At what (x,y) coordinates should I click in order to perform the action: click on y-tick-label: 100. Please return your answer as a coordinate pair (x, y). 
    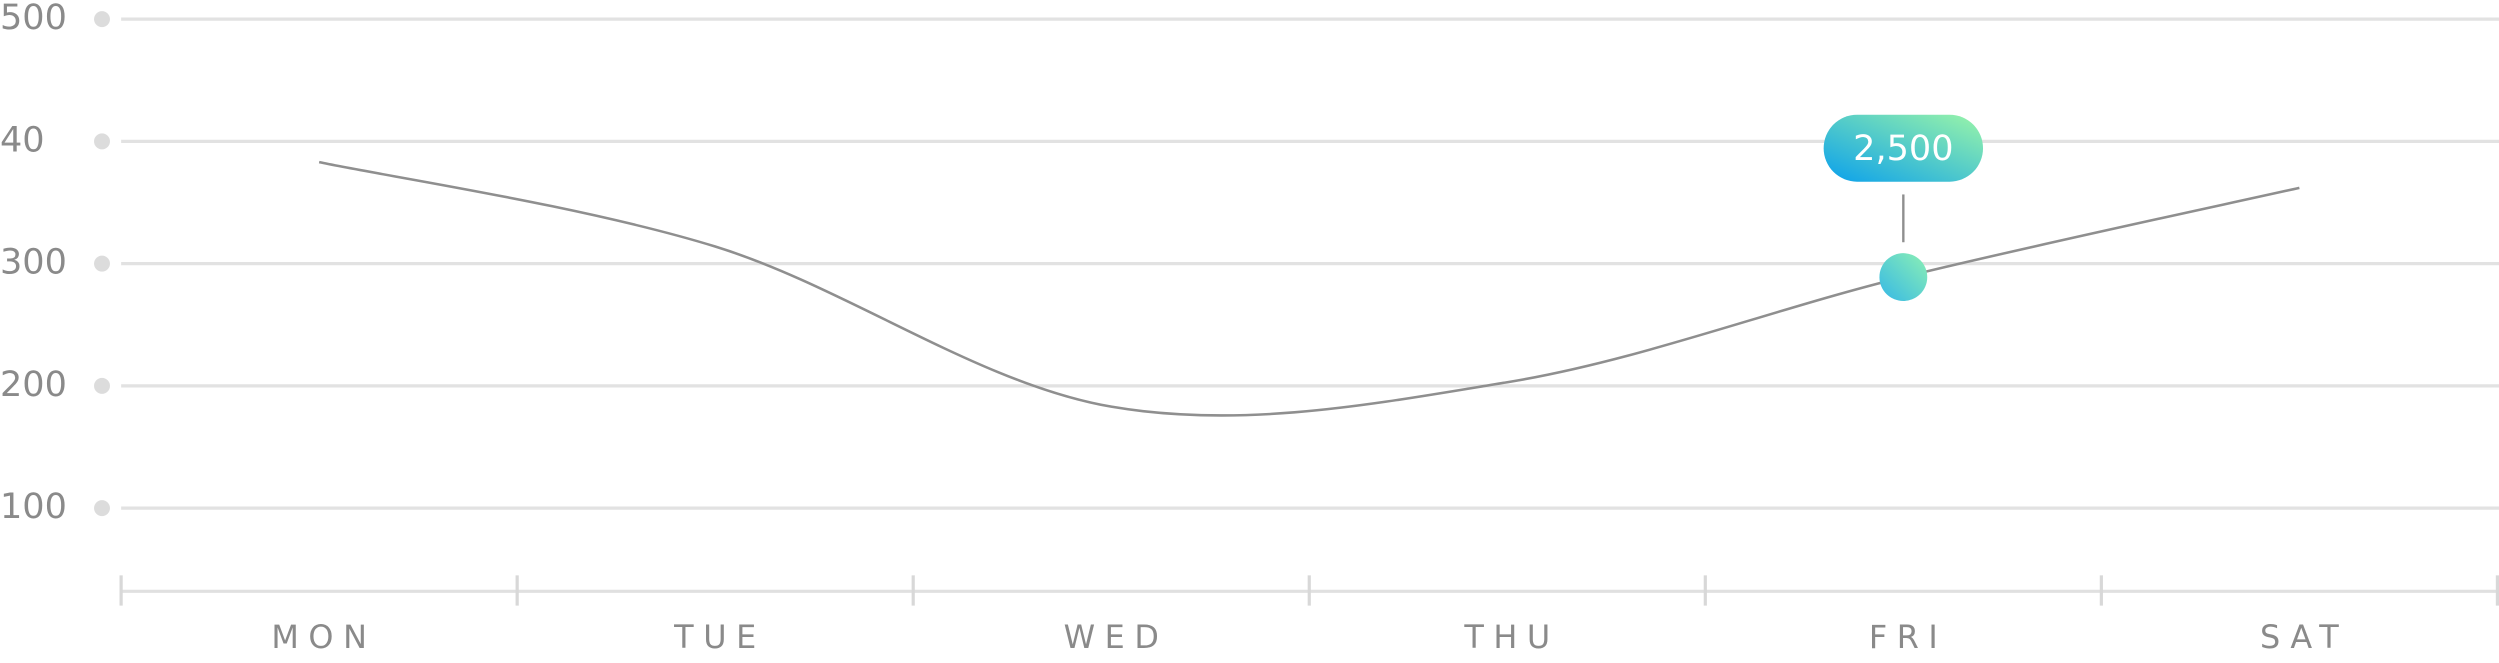
    Looking at the image, I should click on (33, 506).